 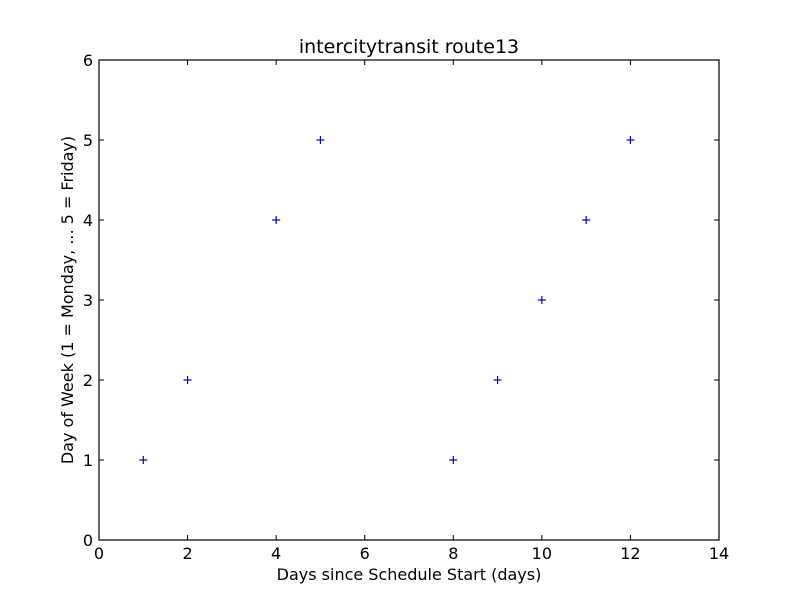 I want to click on y-tick-label: 5, so click(x=88, y=140).